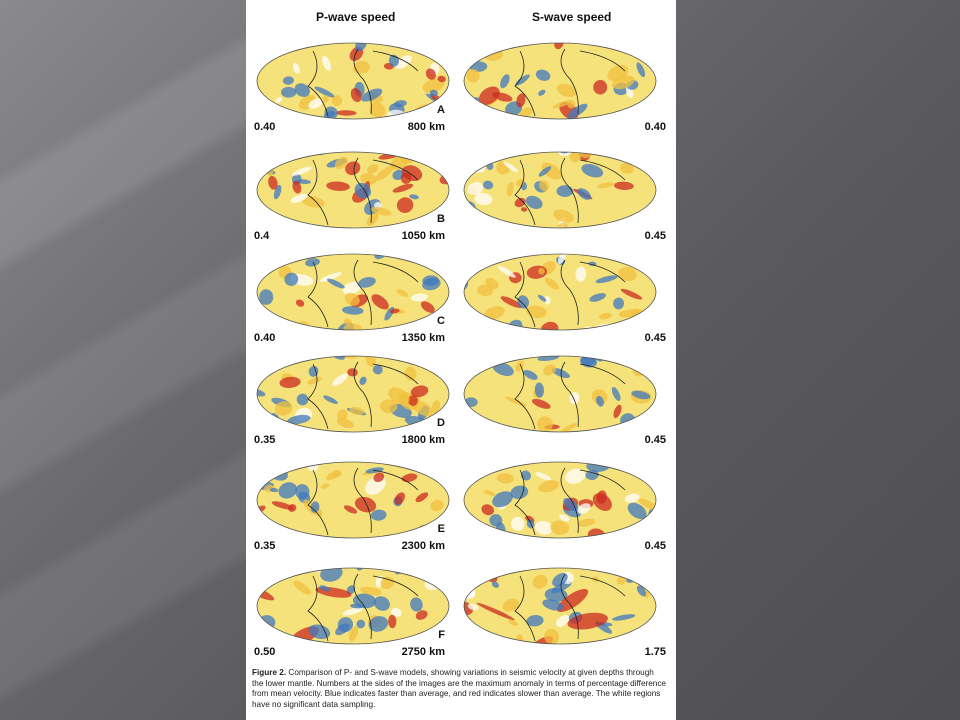 Image resolution: width=960 pixels, height=720 pixels. What do you see at coordinates (265, 127) in the screenshot?
I see `p-max-anomaly: 0.40` at bounding box center [265, 127].